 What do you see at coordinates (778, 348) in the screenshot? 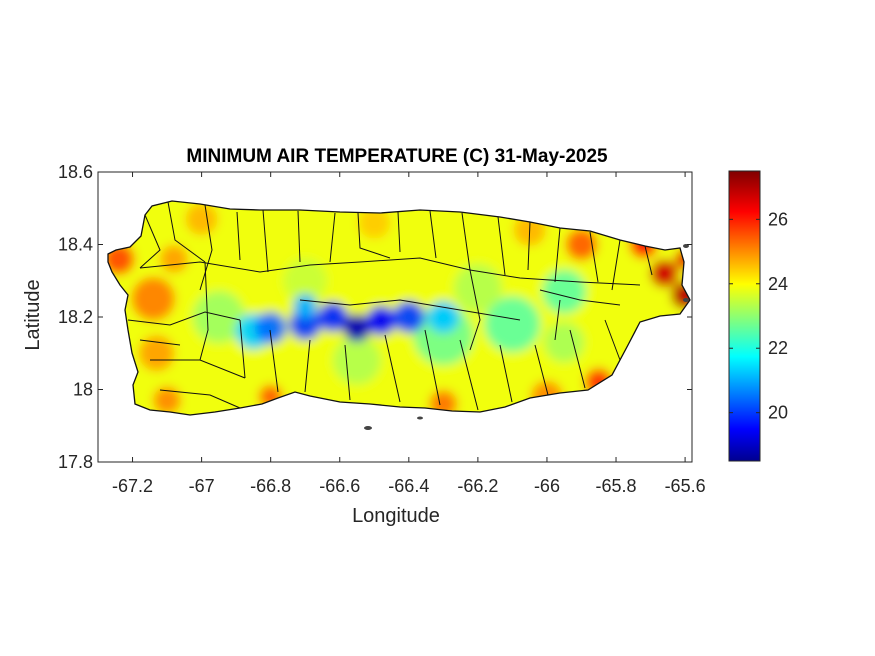
I see `colorbar-tick-label: 22` at bounding box center [778, 348].